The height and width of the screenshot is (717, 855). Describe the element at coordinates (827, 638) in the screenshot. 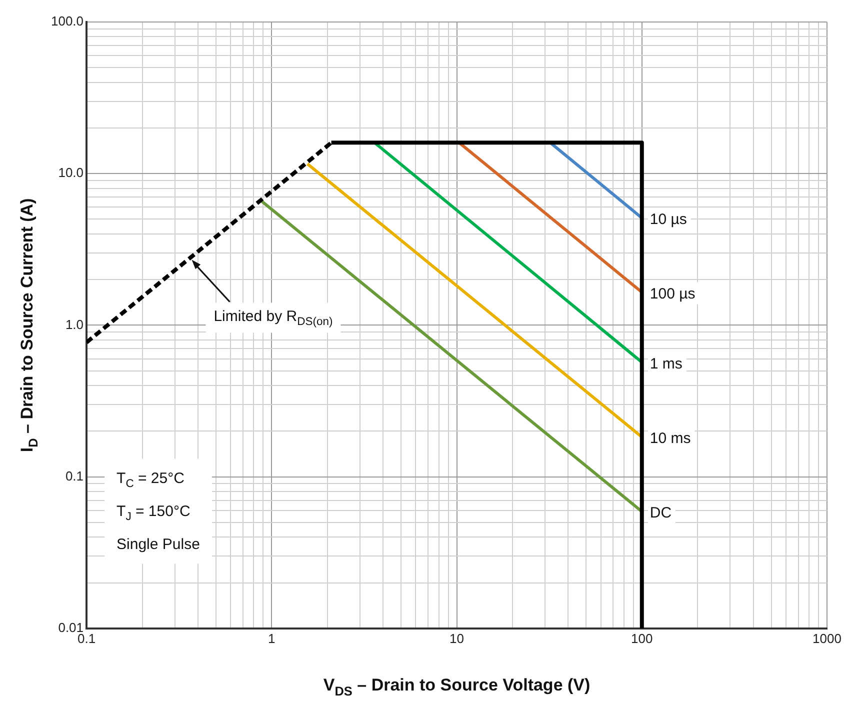

I see `x-tick-label: 1000` at that location.